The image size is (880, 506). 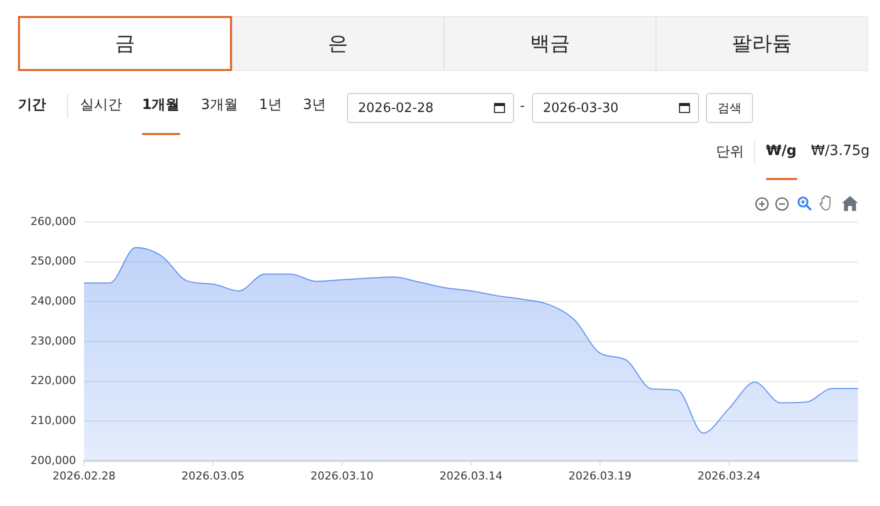 What do you see at coordinates (342, 475) in the screenshot?
I see `x-tick-label: 2026.03.10` at bounding box center [342, 475].